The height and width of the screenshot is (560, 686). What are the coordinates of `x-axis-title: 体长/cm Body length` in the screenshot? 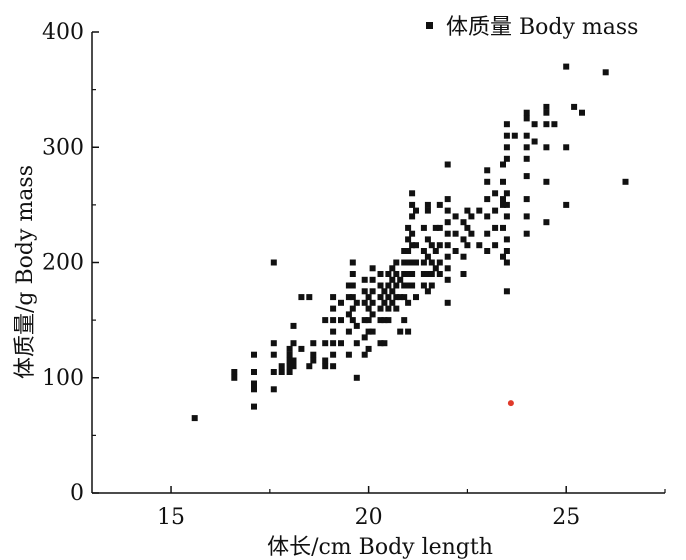 It's located at (380, 547).